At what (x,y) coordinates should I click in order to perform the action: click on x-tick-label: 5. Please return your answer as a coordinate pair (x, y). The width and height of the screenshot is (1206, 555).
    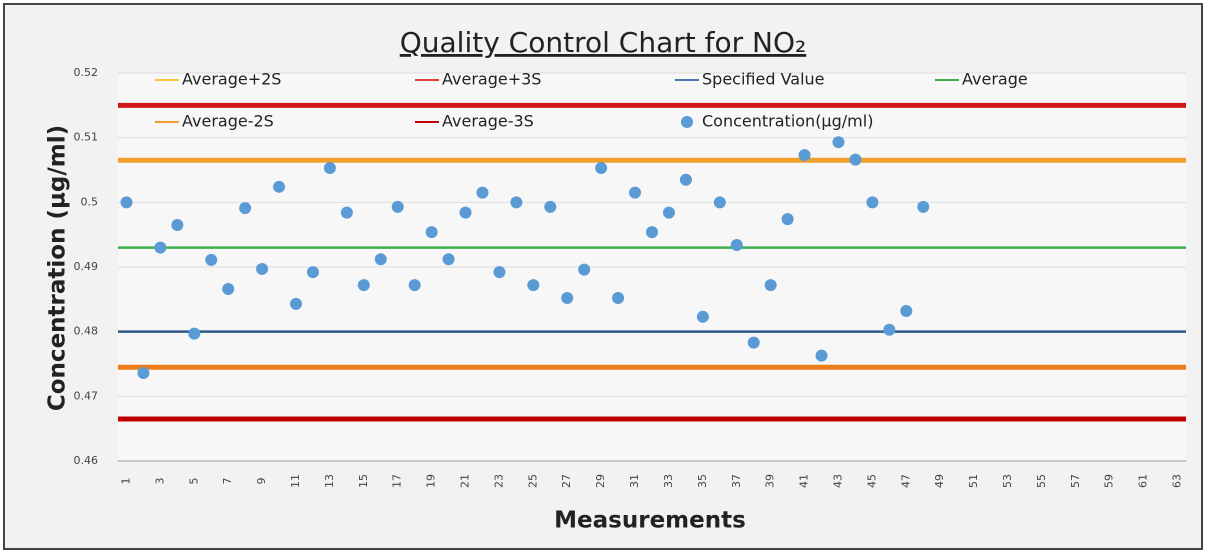
    Looking at the image, I should click on (193, 481).